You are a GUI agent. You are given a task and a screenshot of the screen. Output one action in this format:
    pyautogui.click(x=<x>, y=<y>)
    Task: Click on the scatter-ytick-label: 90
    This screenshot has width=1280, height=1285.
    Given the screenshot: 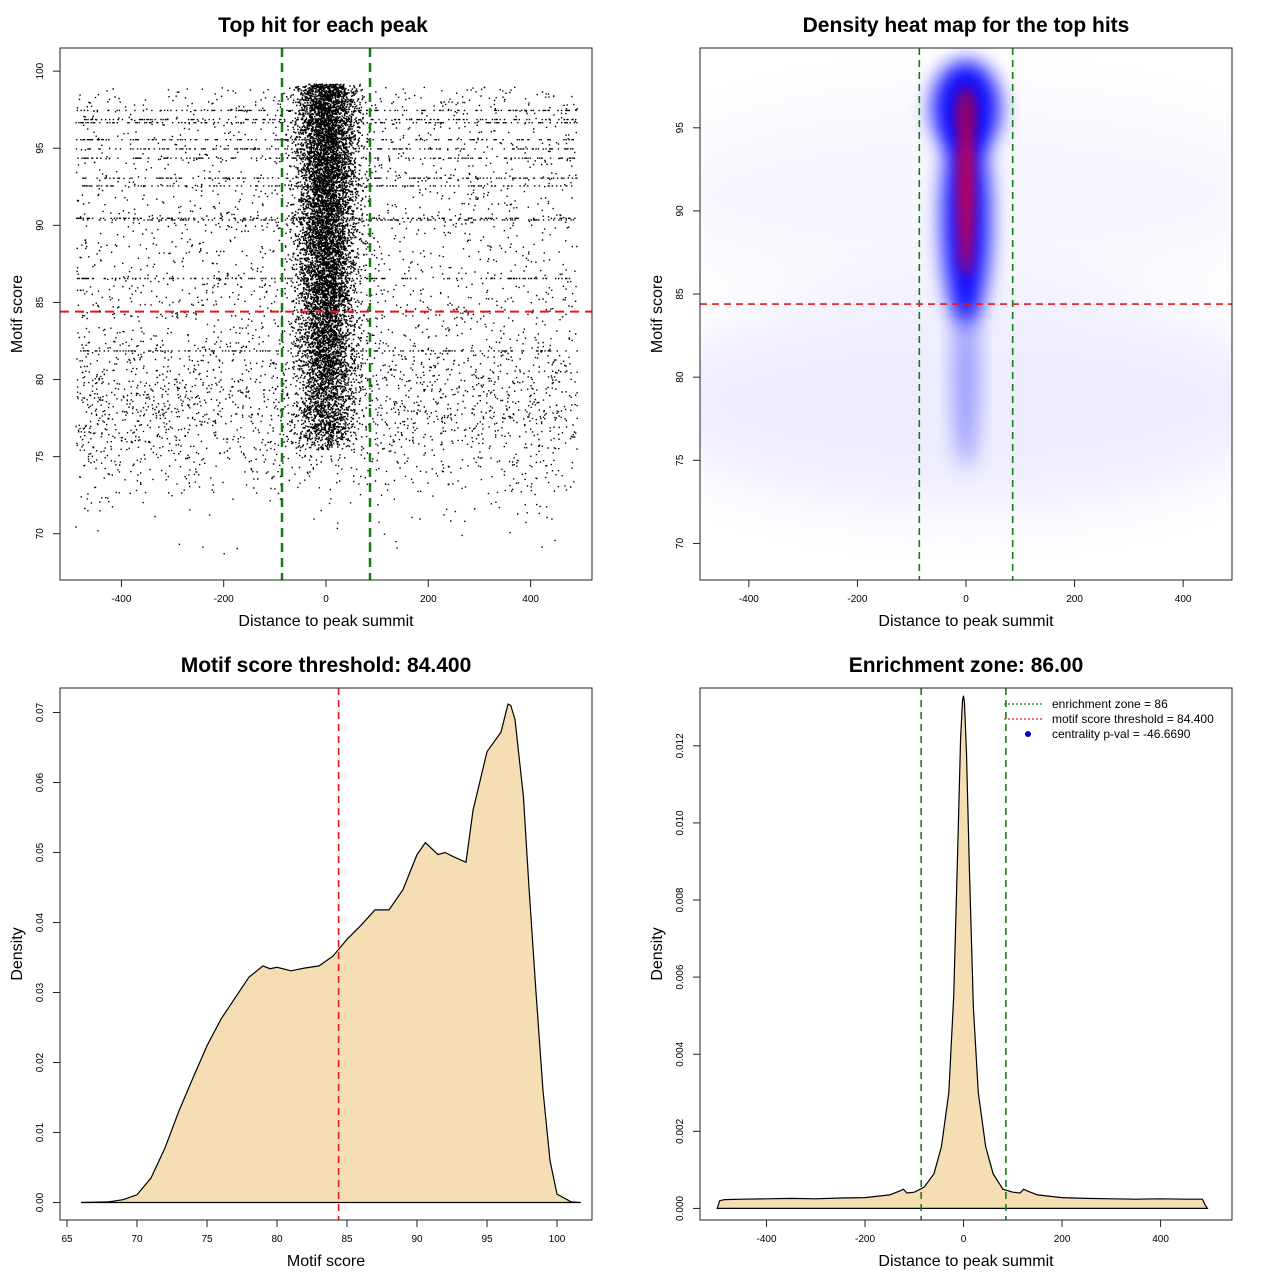 What is the action you would take?
    pyautogui.click(x=40, y=225)
    